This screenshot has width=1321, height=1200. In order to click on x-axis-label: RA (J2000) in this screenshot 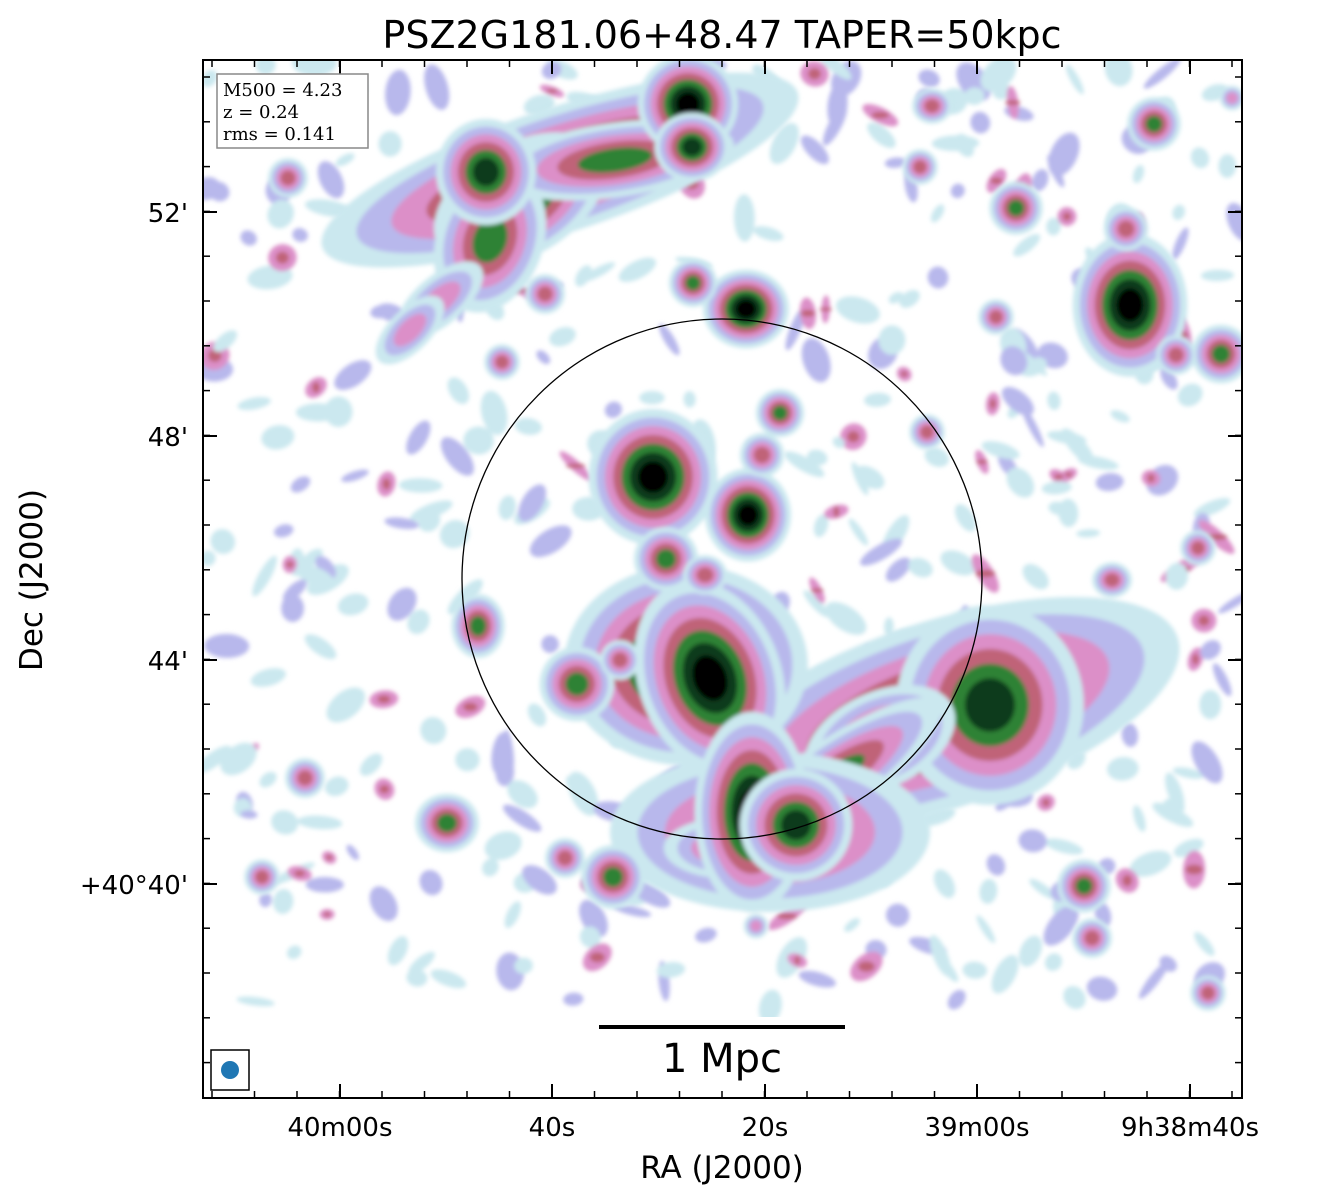, I will do `click(722, 1168)`.